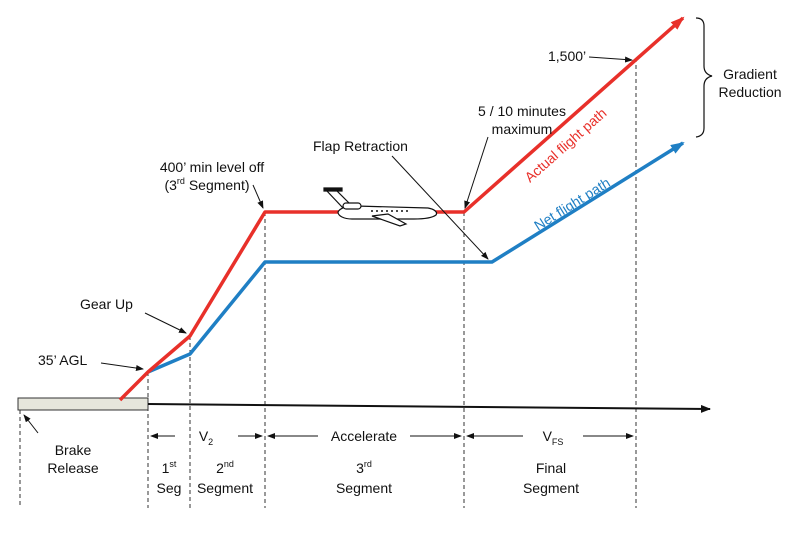  What do you see at coordinates (63, 360) in the screenshot?
I see `agl-35ft-label: 35’ AGL` at bounding box center [63, 360].